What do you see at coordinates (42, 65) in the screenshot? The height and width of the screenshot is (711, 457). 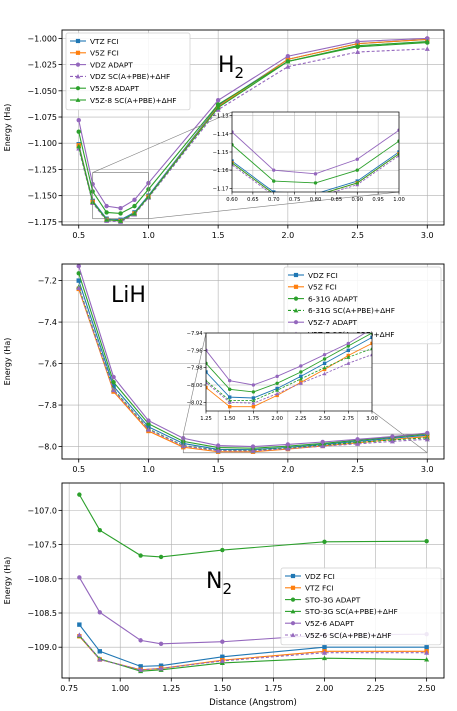 I see `y-tick-label: −1.025` at bounding box center [42, 65].